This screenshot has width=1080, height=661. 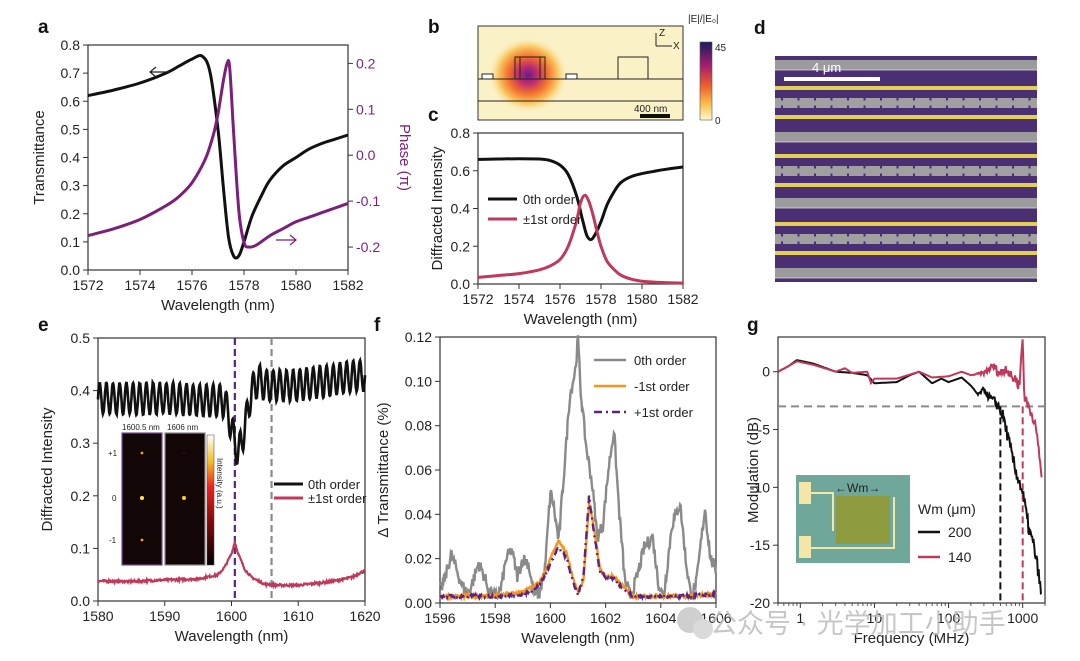 What do you see at coordinates (182, 427) in the screenshot?
I see `inset-label-1606: 1606 nm` at bounding box center [182, 427].